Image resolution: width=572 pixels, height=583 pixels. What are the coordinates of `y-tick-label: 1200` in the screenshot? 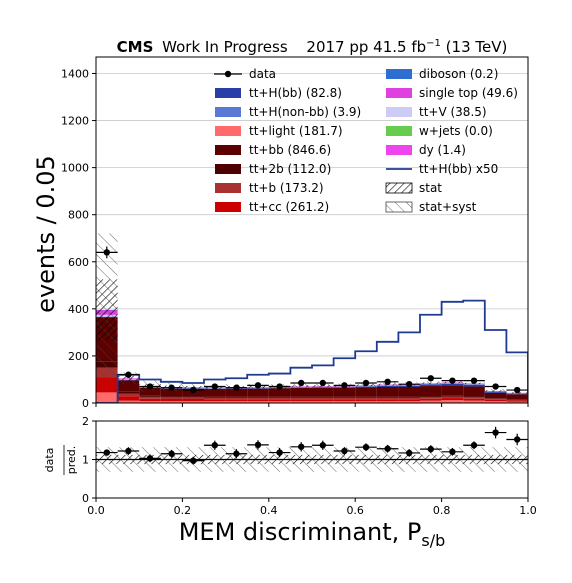 It's located at (75, 121).